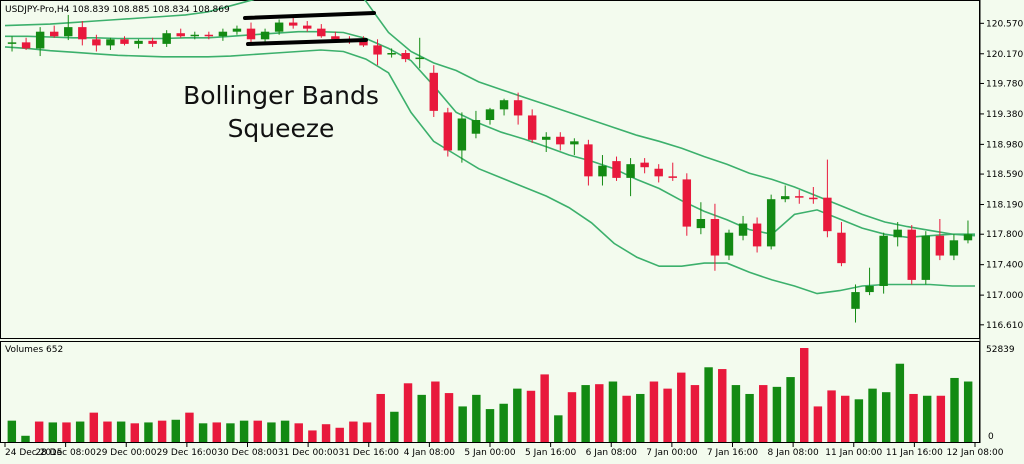  What do you see at coordinates (975, 453) in the screenshot?
I see `time-tick-label: 12 Jan 08:00` at bounding box center [975, 453].